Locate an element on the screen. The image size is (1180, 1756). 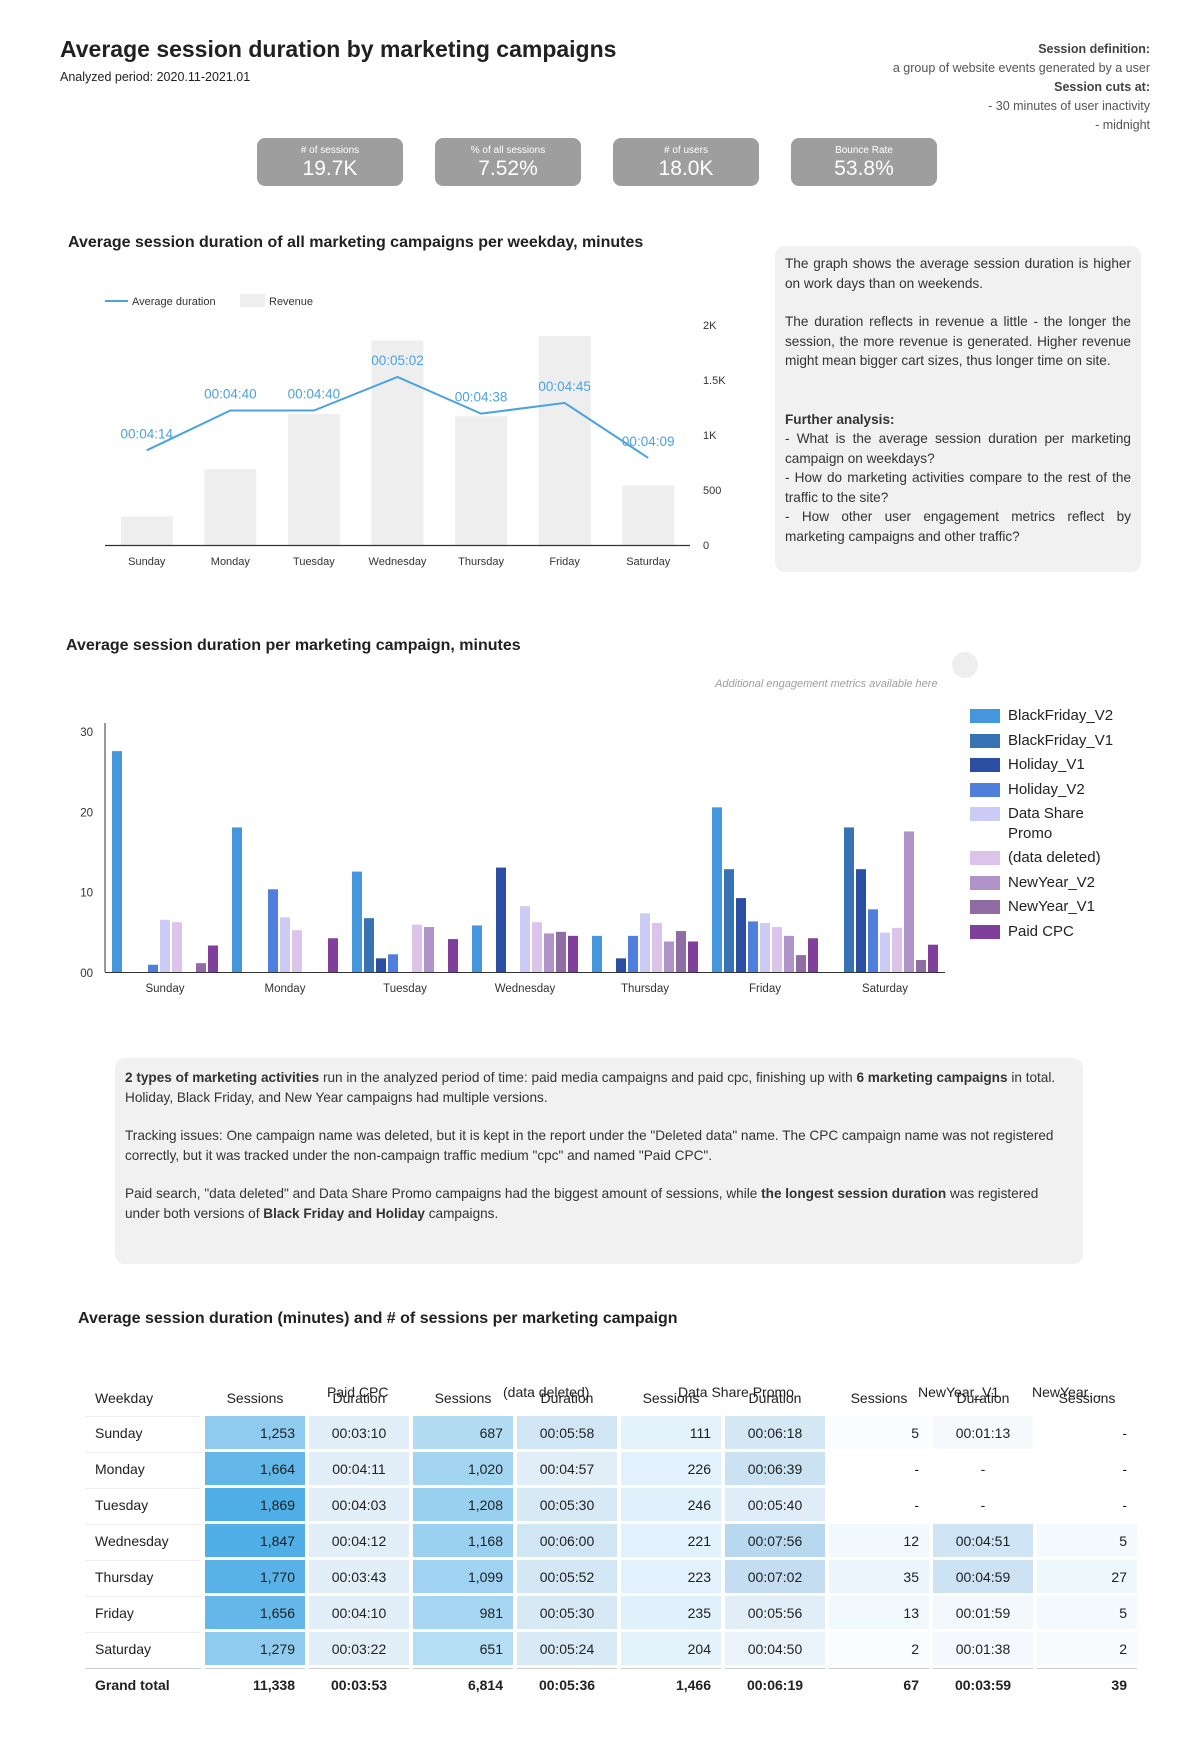
table-total-cell: 00:03:53 is located at coordinates (359, 1684).